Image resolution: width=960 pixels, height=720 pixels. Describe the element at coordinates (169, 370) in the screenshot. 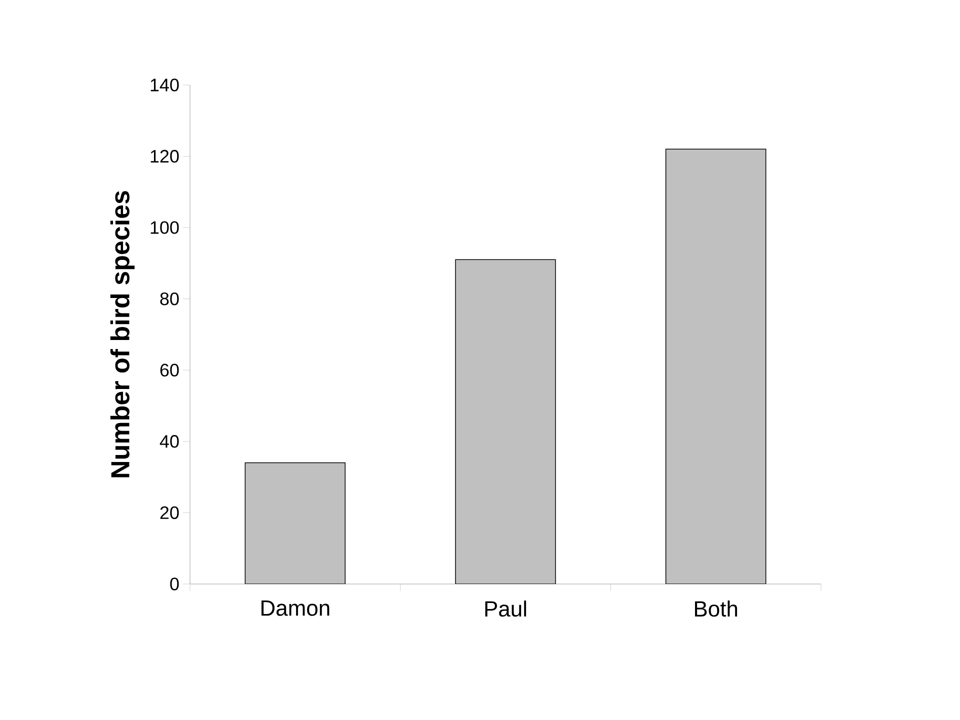

I see `y-tick-label: 60` at that location.